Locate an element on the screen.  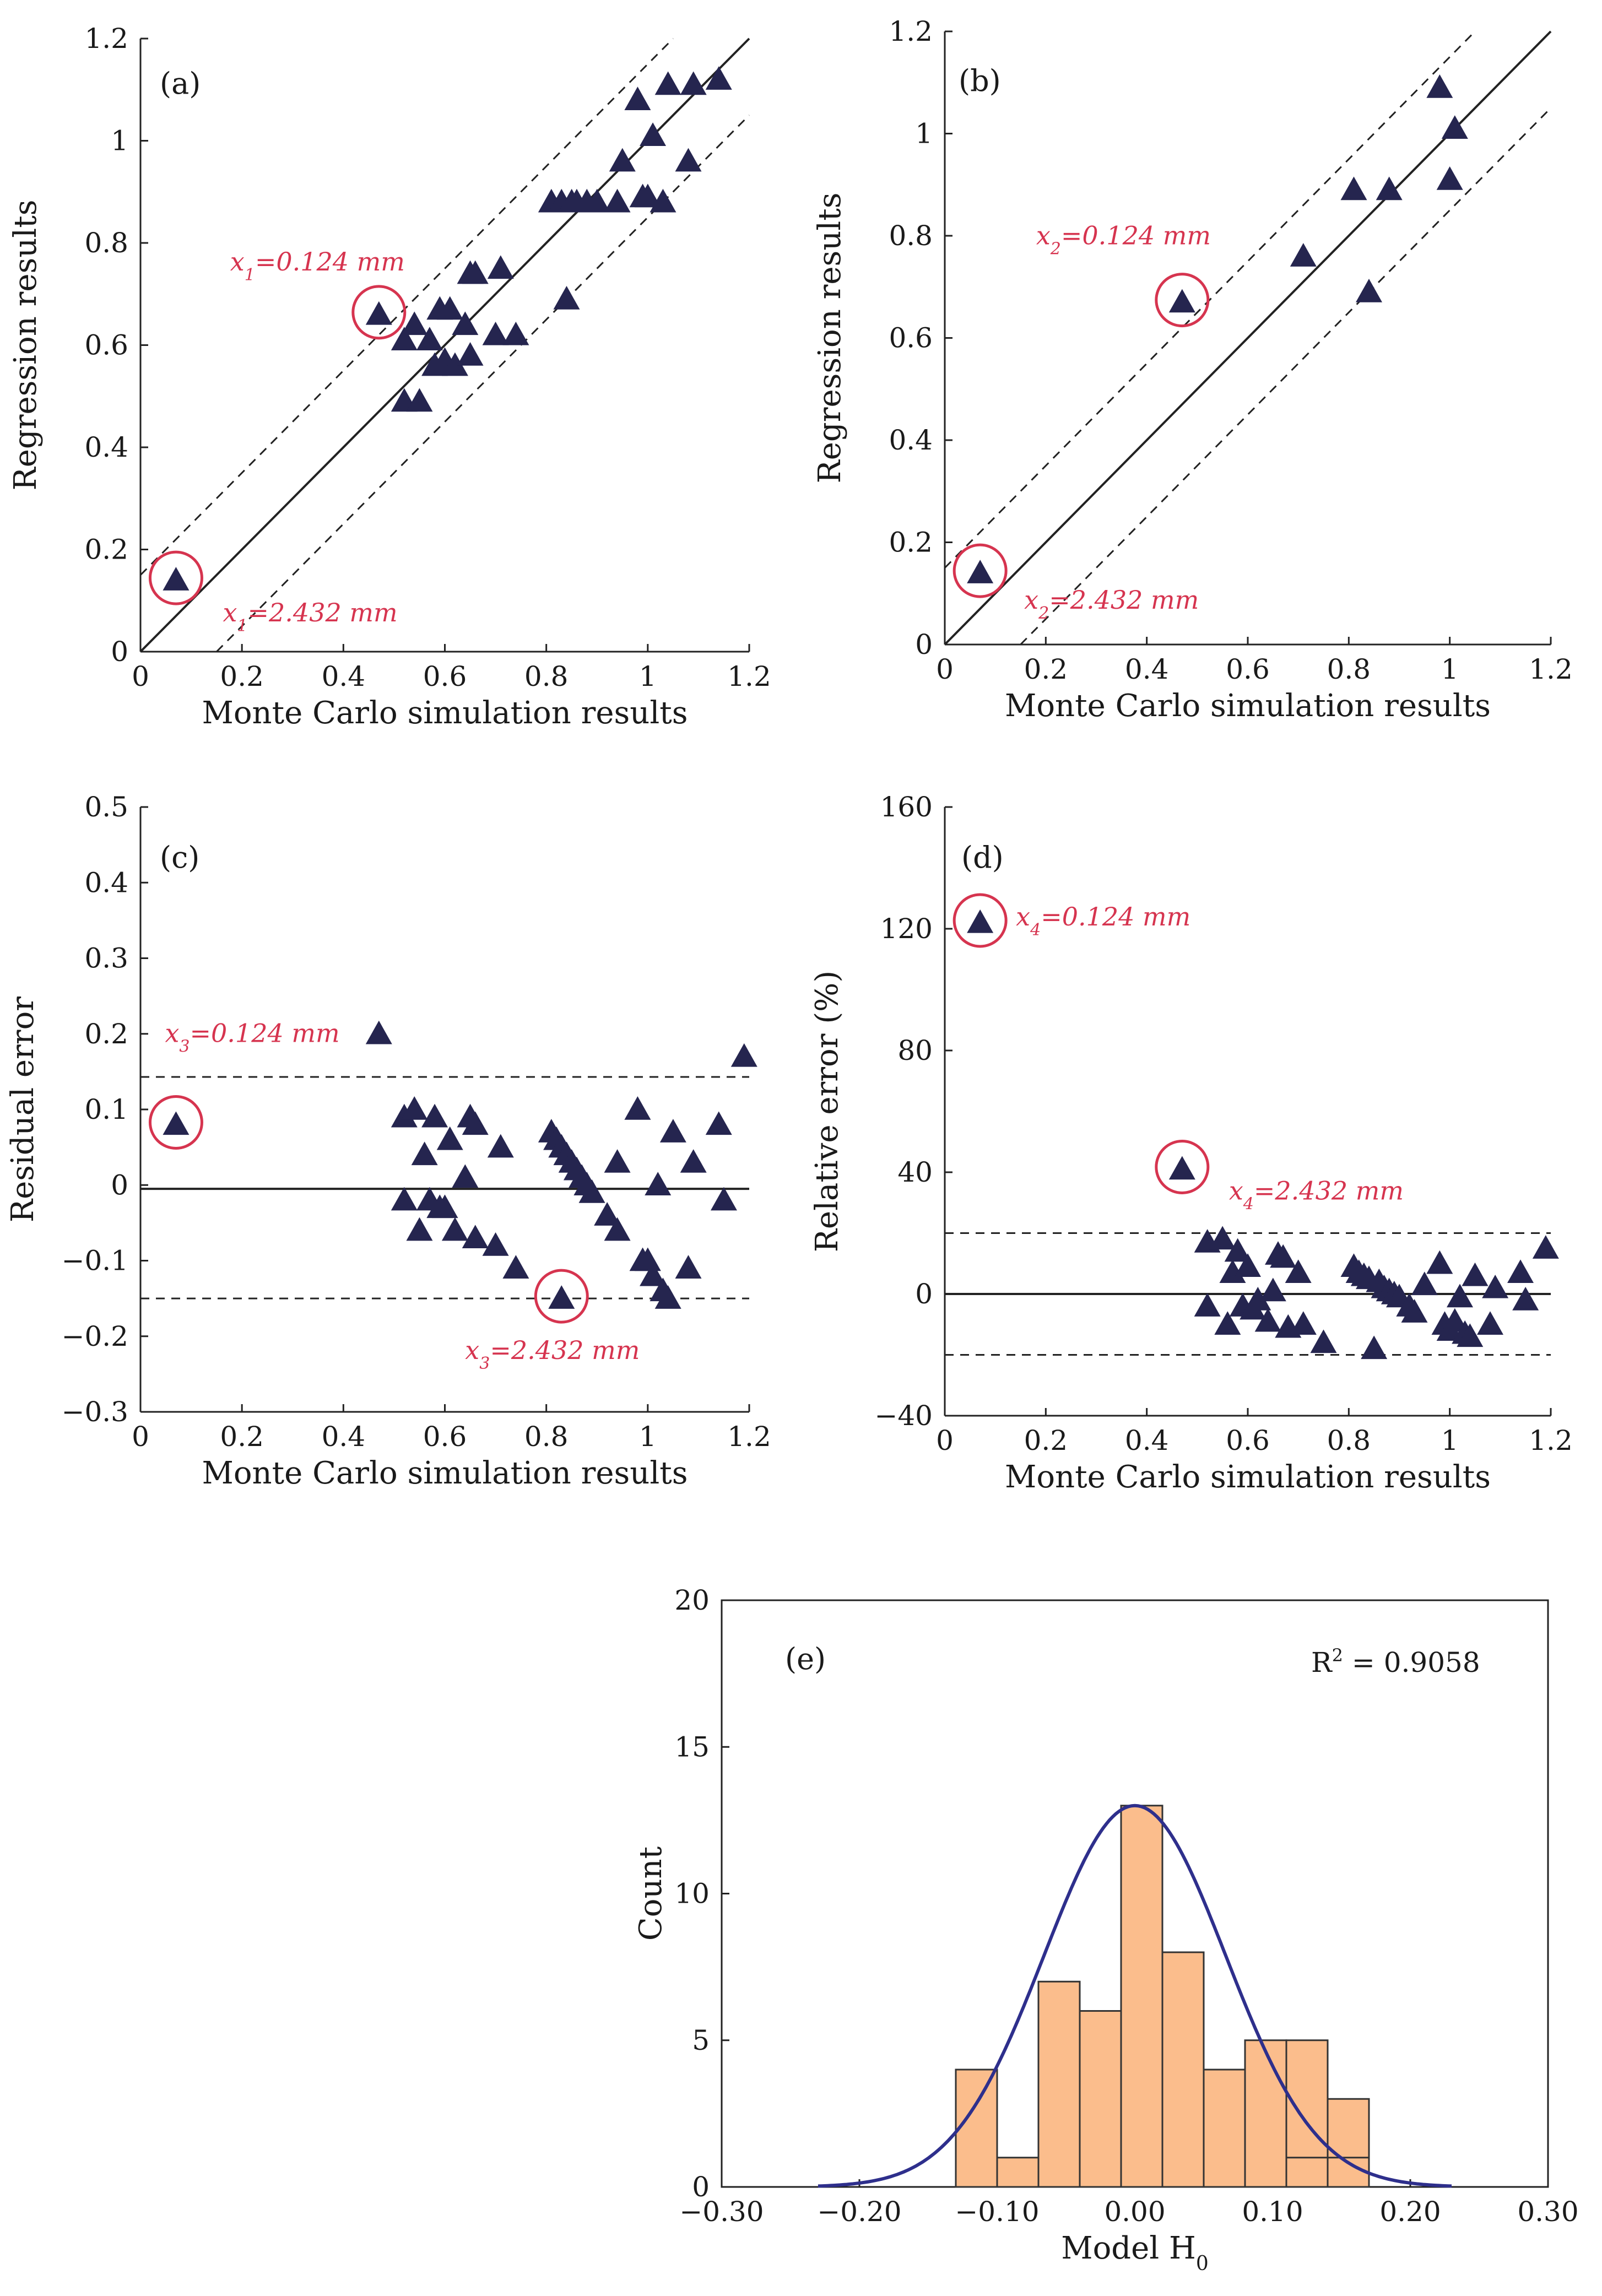
y-tick-label: −40 is located at coordinates (903, 1416).